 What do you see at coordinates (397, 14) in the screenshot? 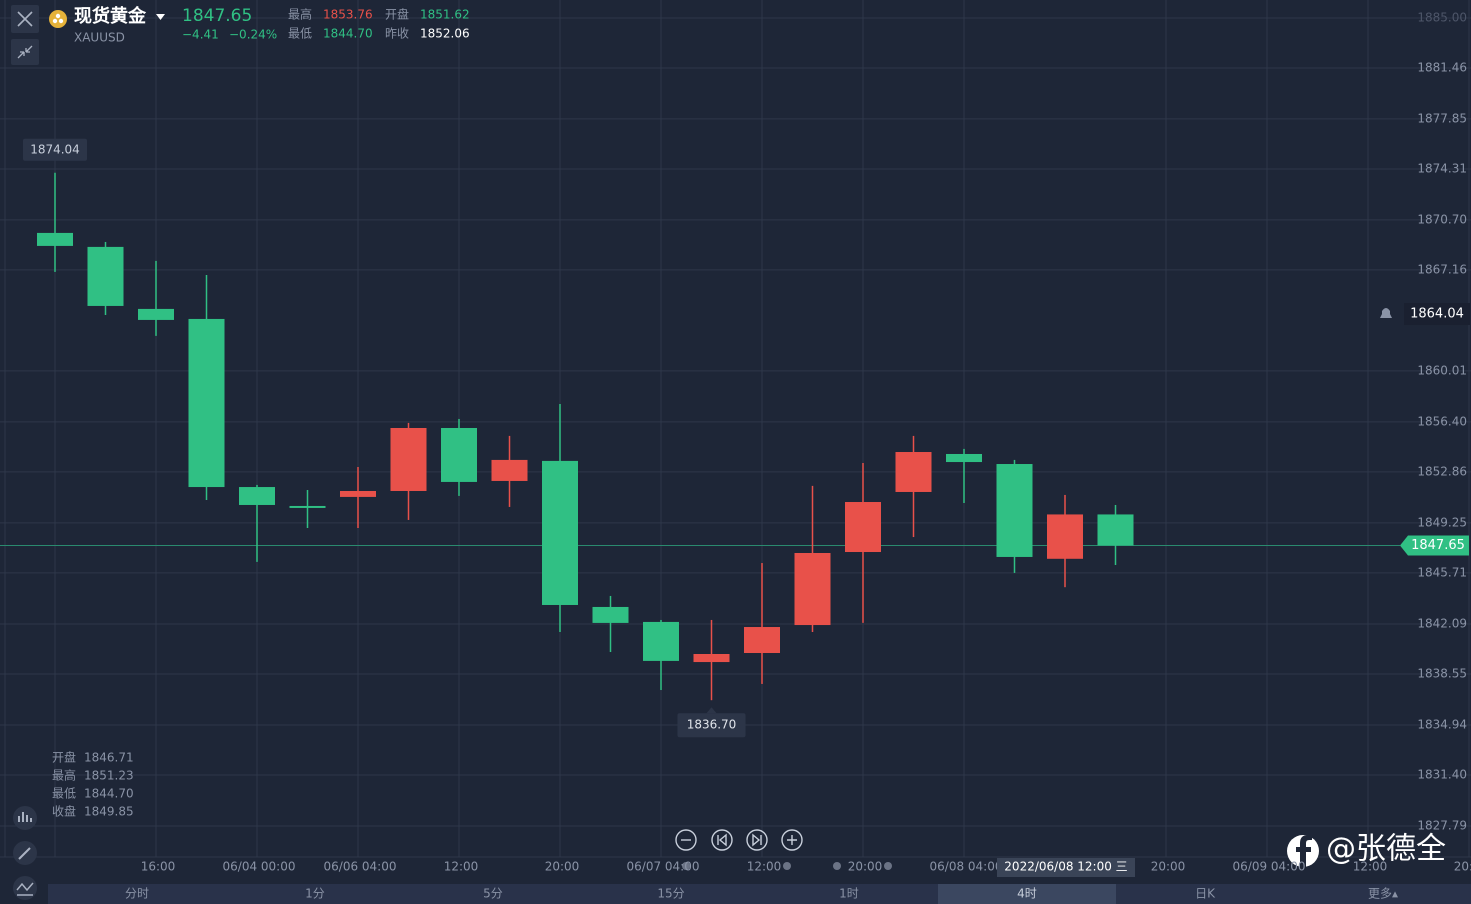
I see `stat-label: 开盘` at bounding box center [397, 14].